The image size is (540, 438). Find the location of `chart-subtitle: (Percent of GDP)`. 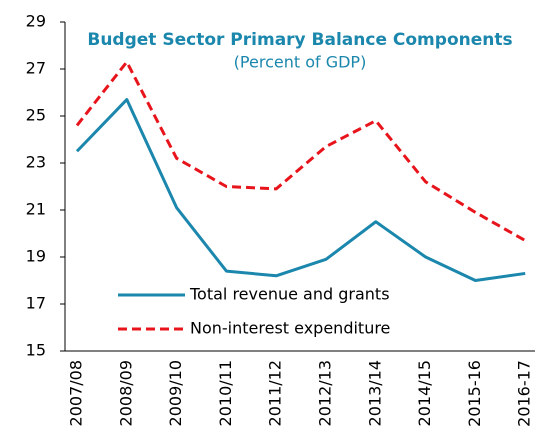

chart-subtitle: (Percent of GDP) is located at coordinates (300, 62).